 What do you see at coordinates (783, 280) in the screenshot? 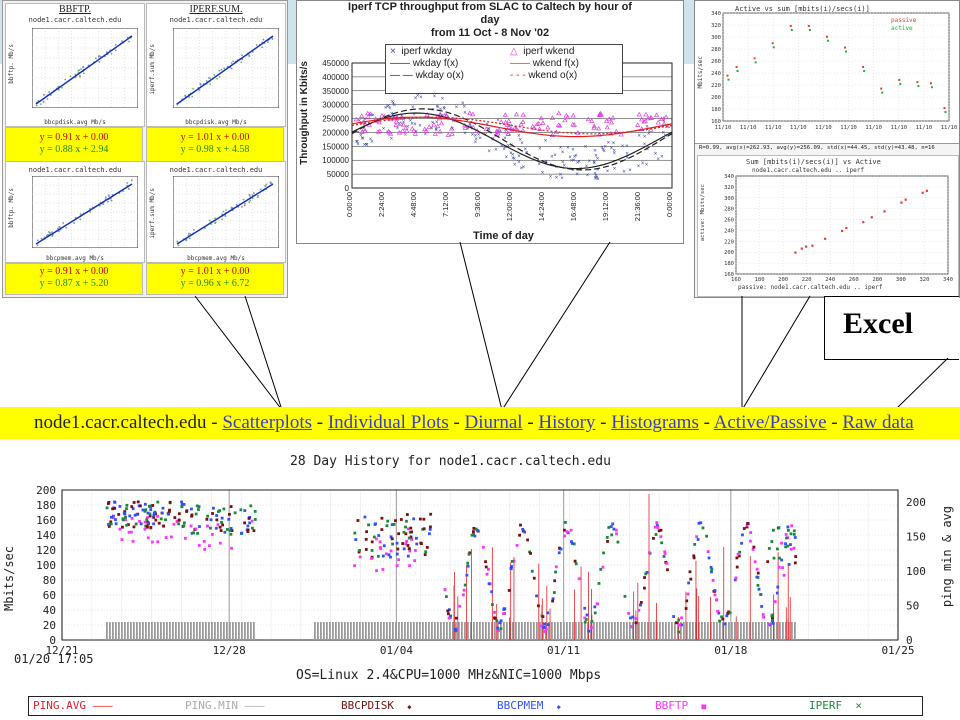
I see `x-tick-label: 200` at bounding box center [783, 280].